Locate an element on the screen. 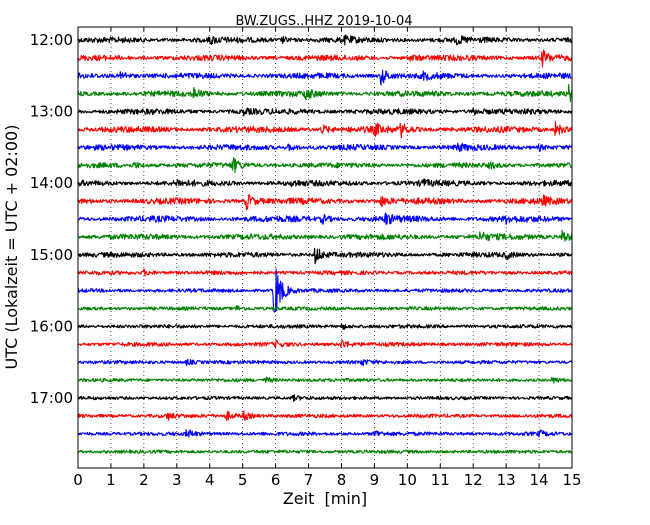 The height and width of the screenshot is (525, 650). x-tick-label: 6 is located at coordinates (276, 480).